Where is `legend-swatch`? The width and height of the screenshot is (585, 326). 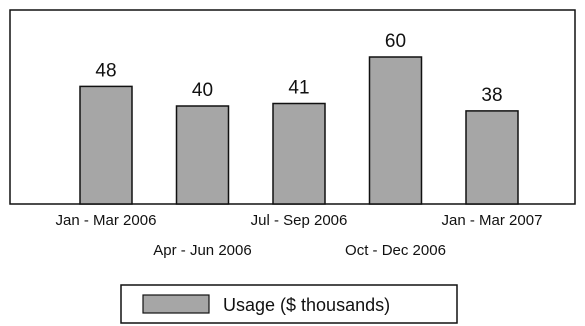
legend-swatch is located at coordinates (176, 304).